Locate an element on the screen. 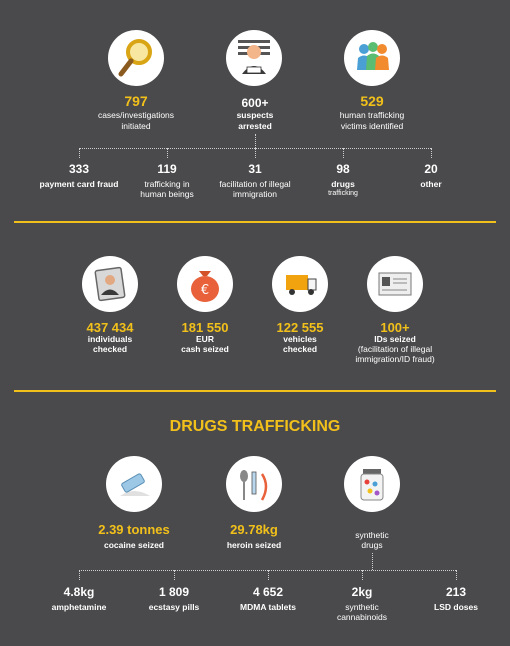 The height and width of the screenshot is (646, 510). document-icon-circle is located at coordinates (395, 284).